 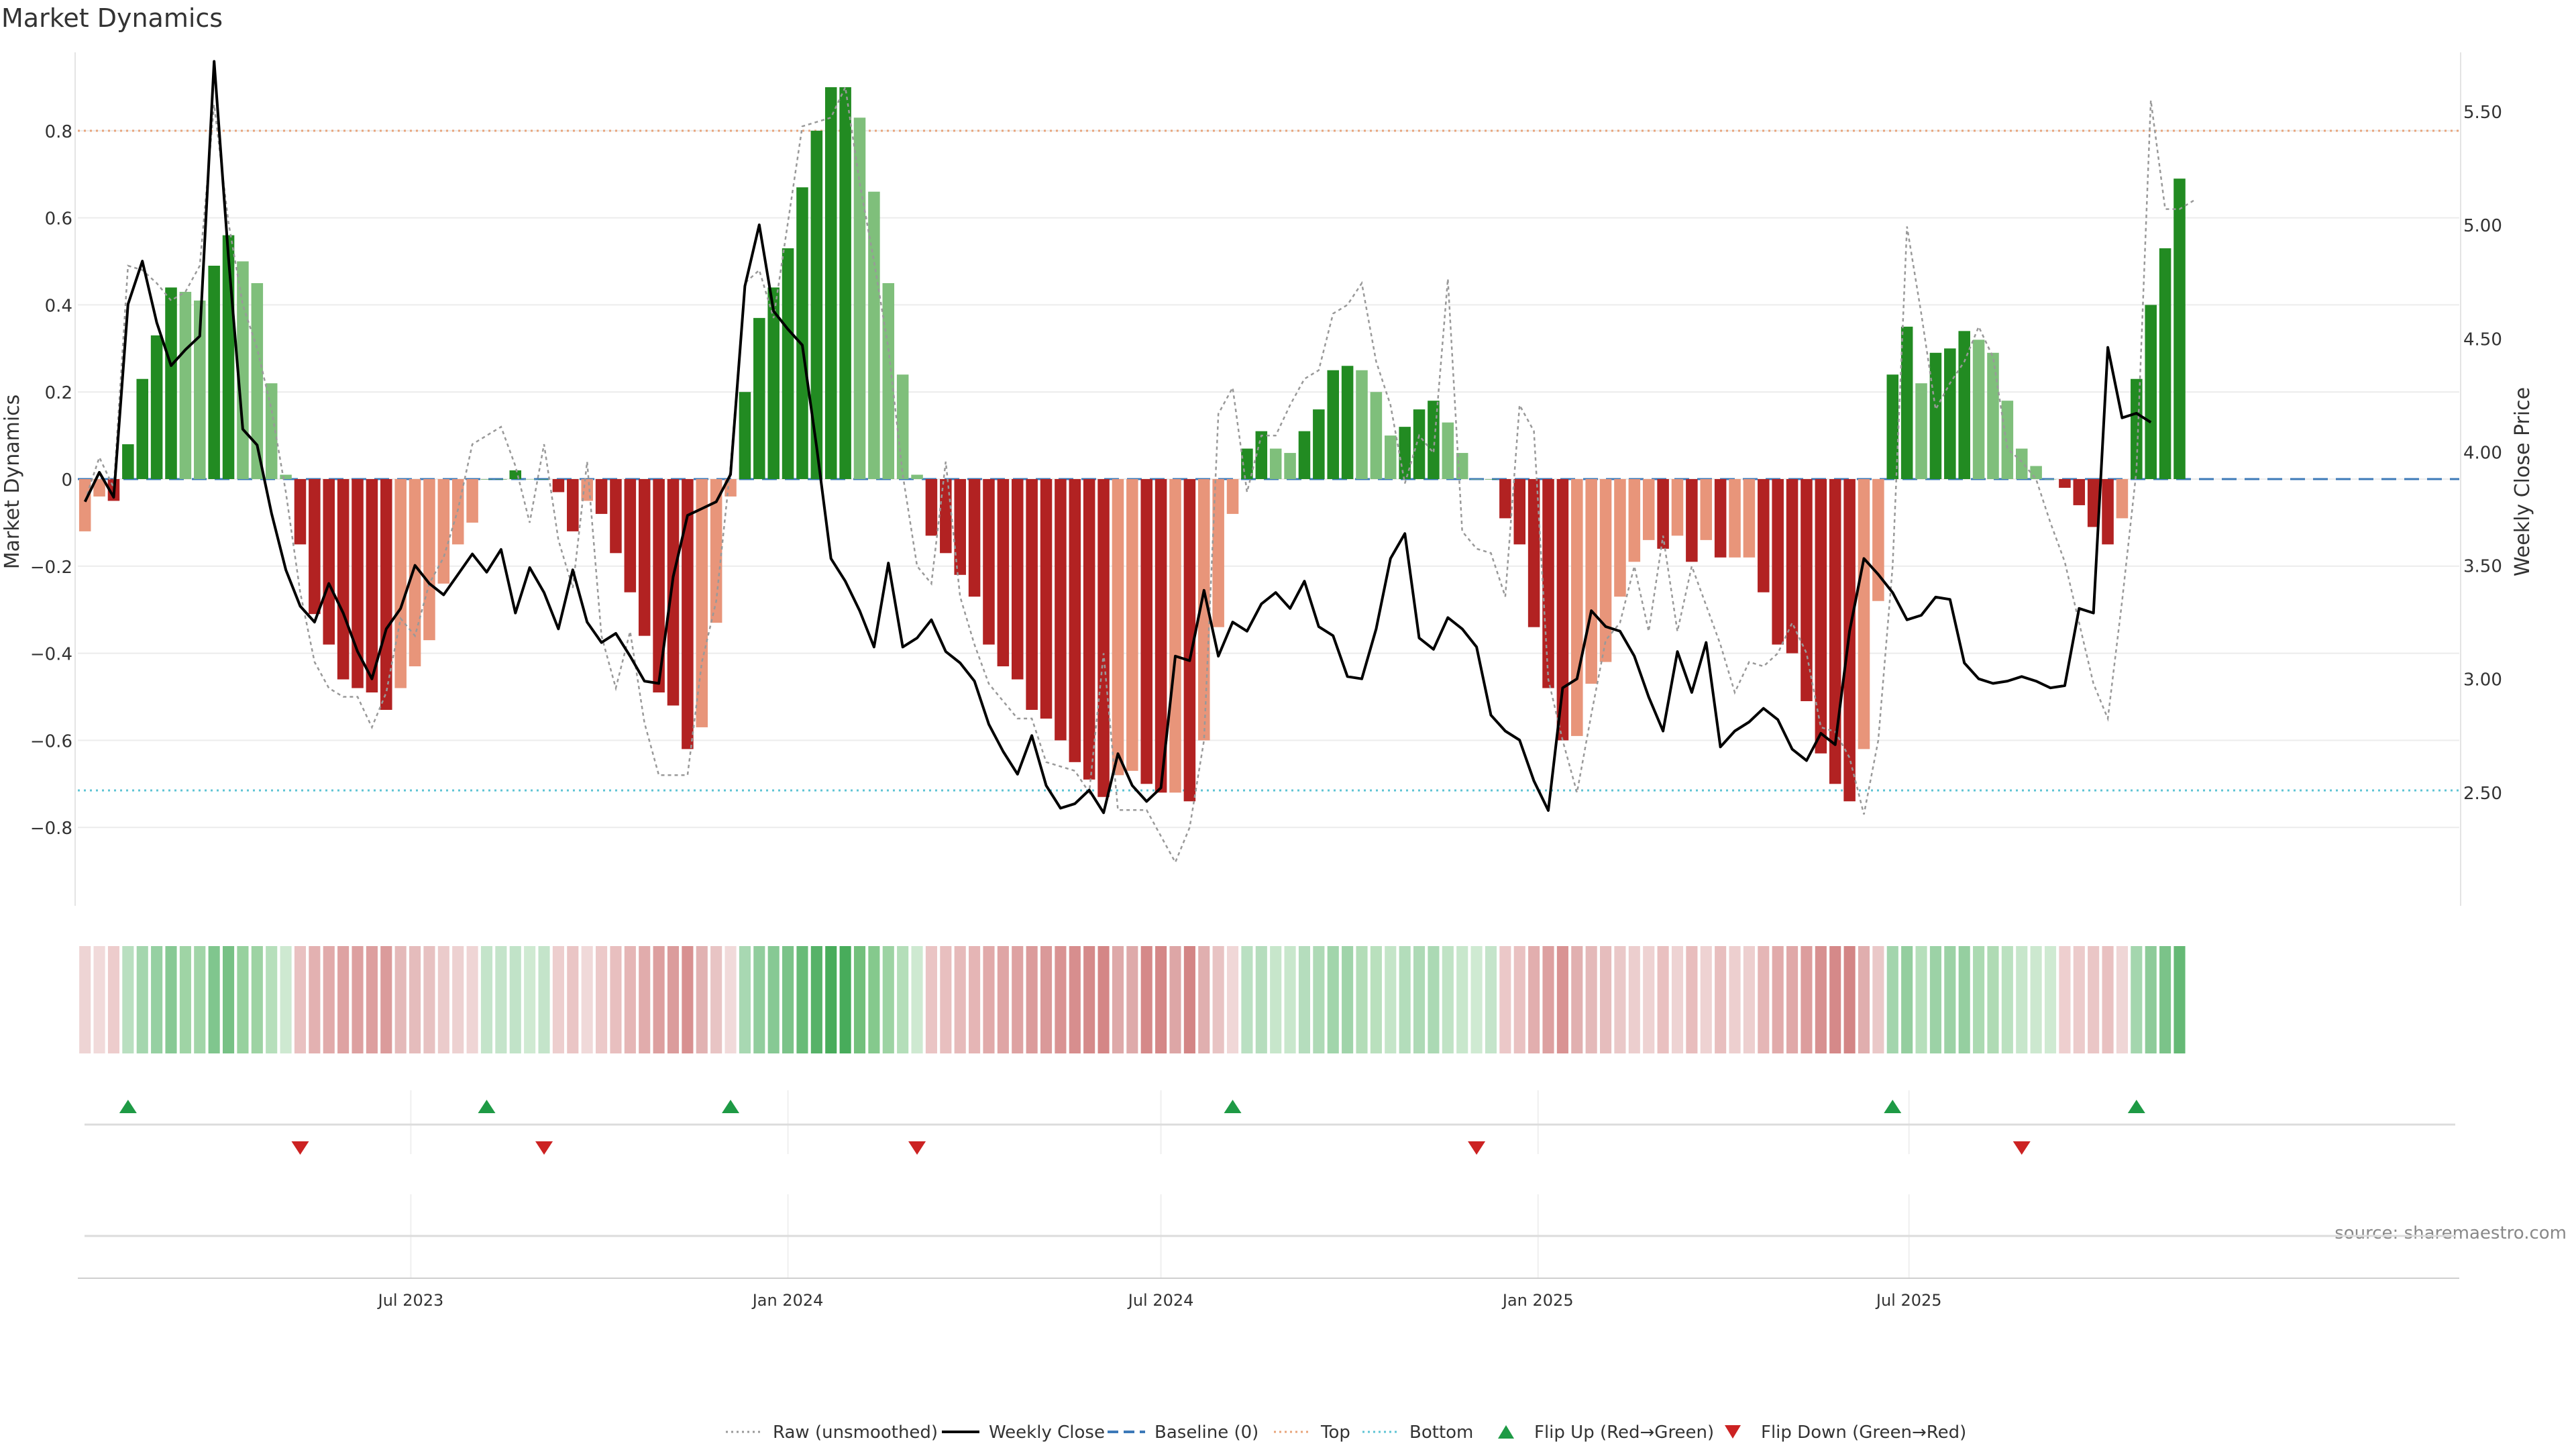 I want to click on y-tick-label-left: 0.8, so click(x=58, y=132).